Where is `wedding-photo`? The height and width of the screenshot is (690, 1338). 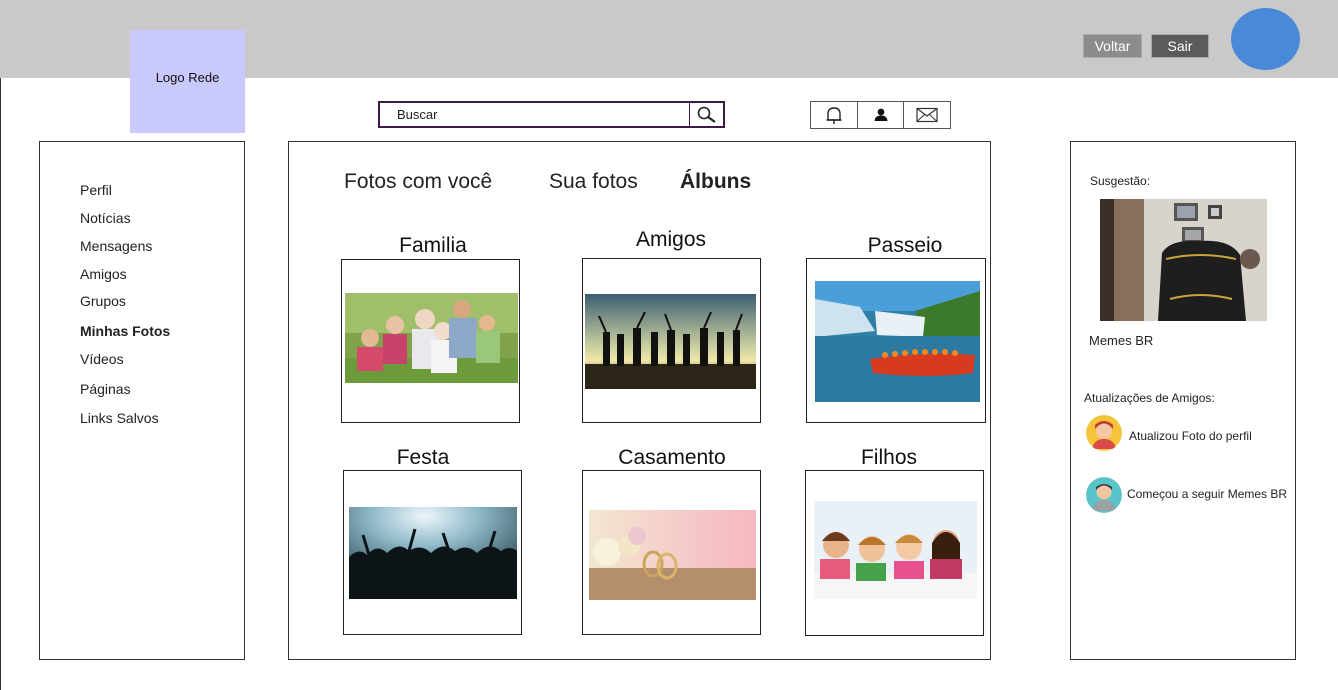 wedding-photo is located at coordinates (672, 555).